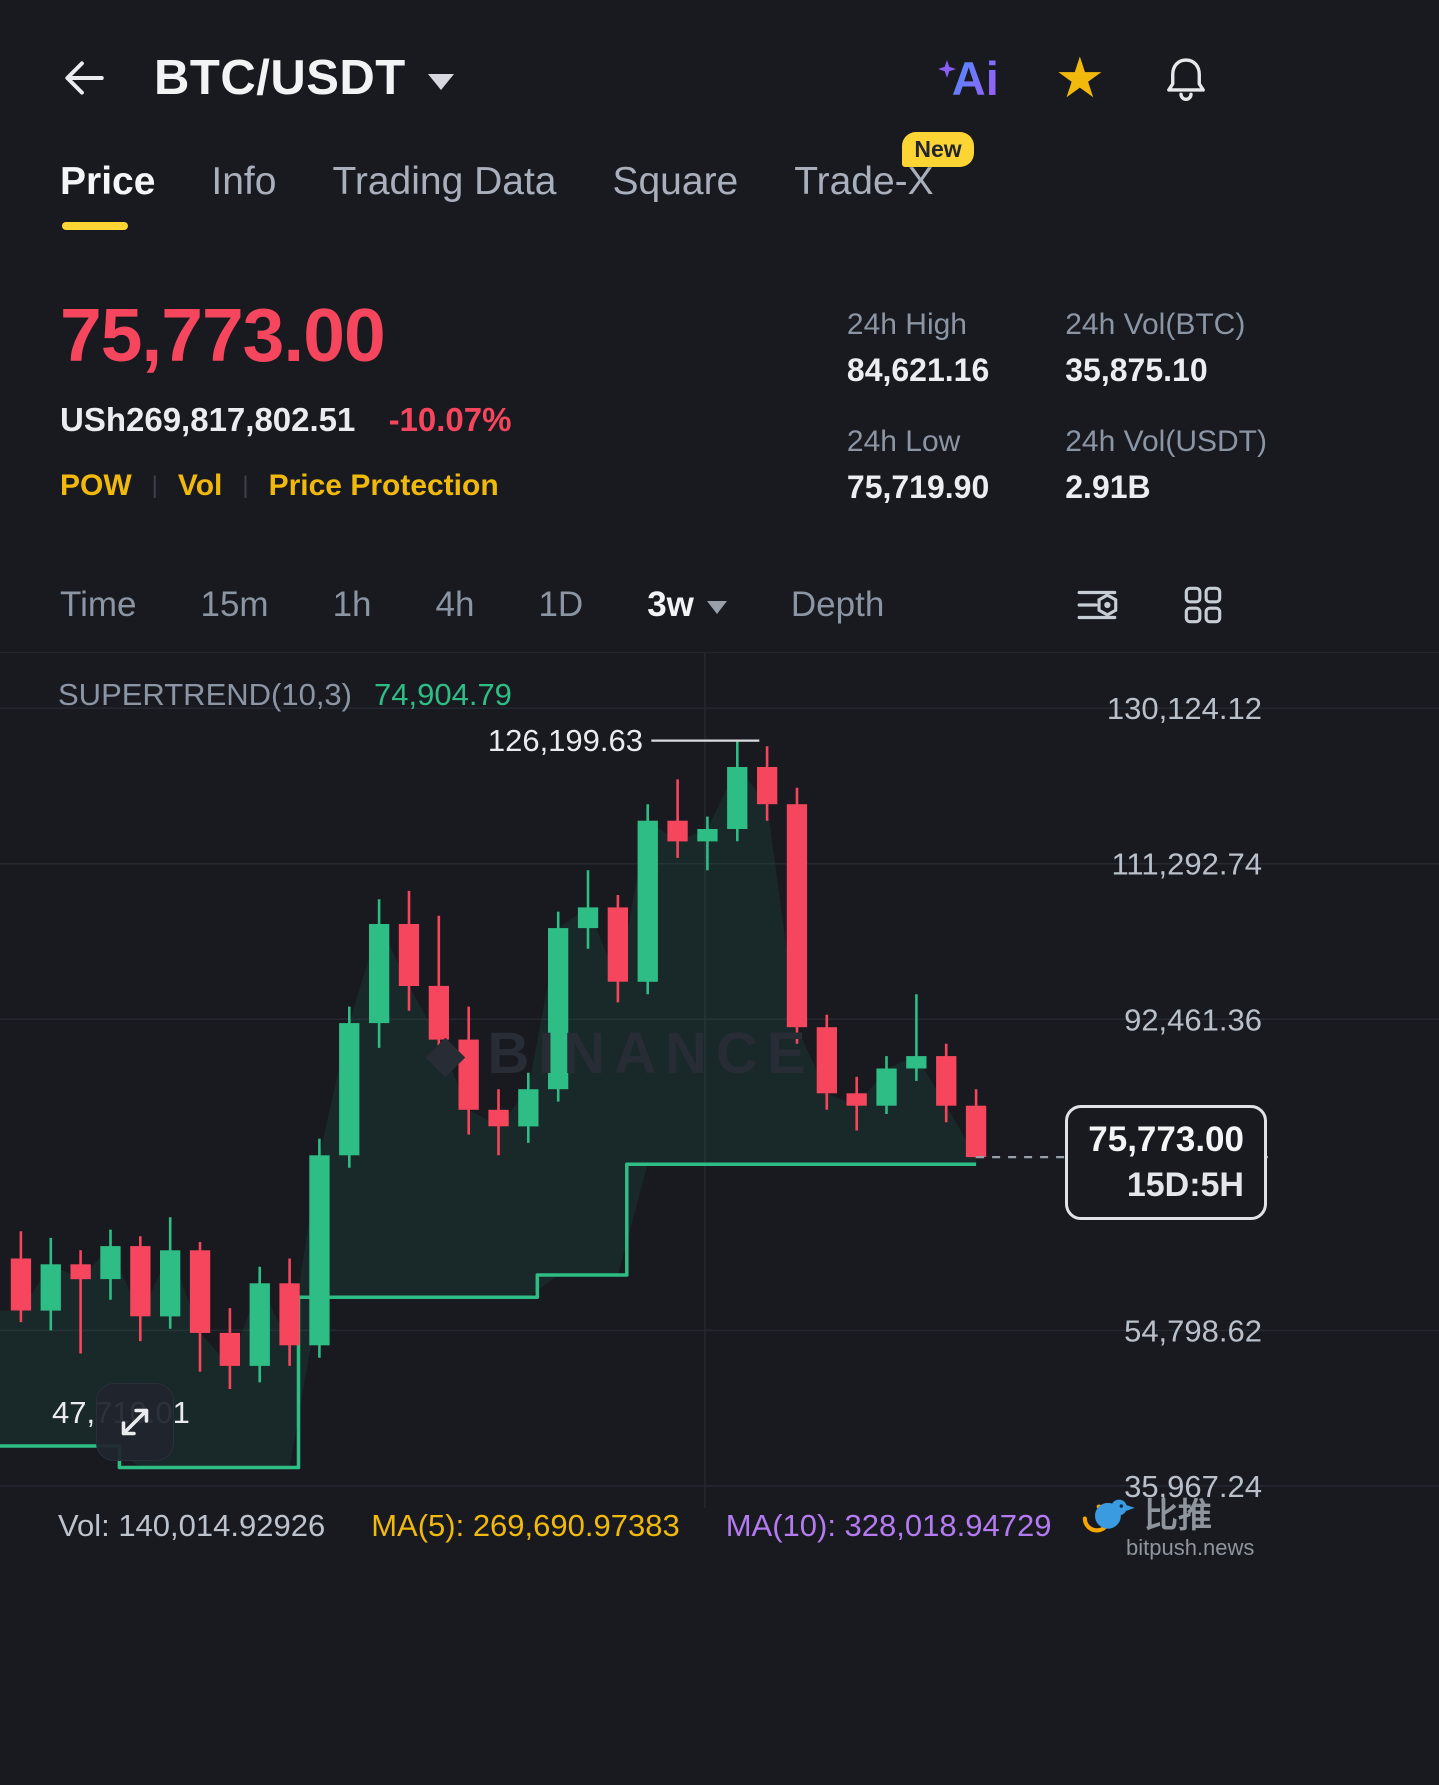  I want to click on timeframe-bar: Time 15m 1h 4h 1D 3w Depth, so click(643, 605).